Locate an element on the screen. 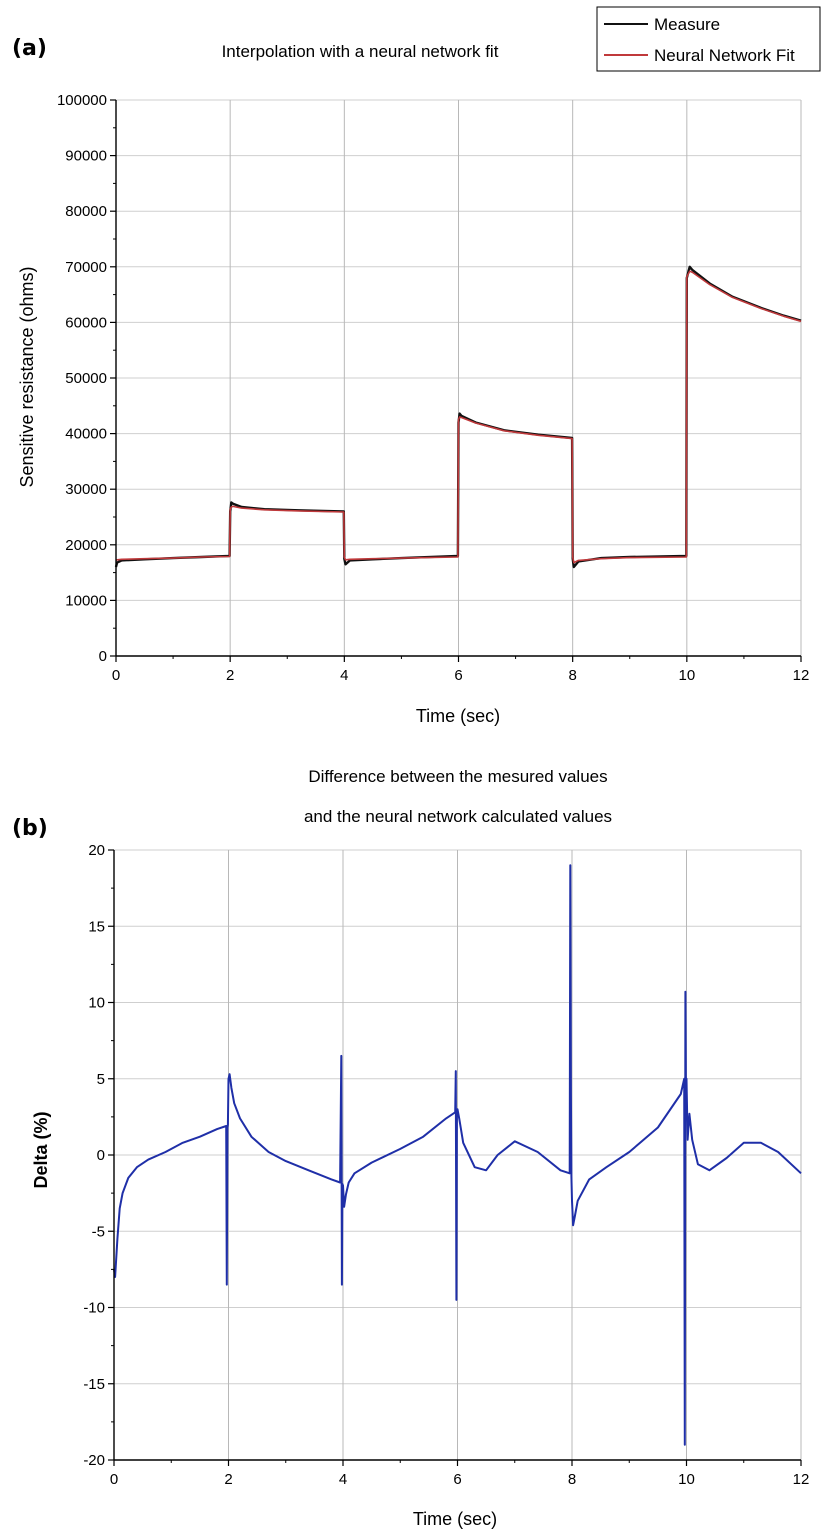 Image resolution: width=825 pixels, height=1537 pixels. legend-label-nn-fit: Neural Network Fit is located at coordinates (724, 55).